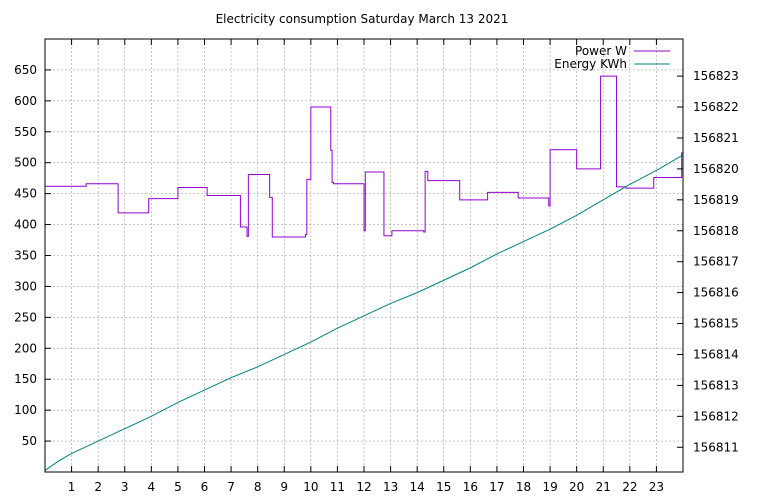 The height and width of the screenshot is (500, 768). I want to click on y-tick-label: 350, so click(25, 256).